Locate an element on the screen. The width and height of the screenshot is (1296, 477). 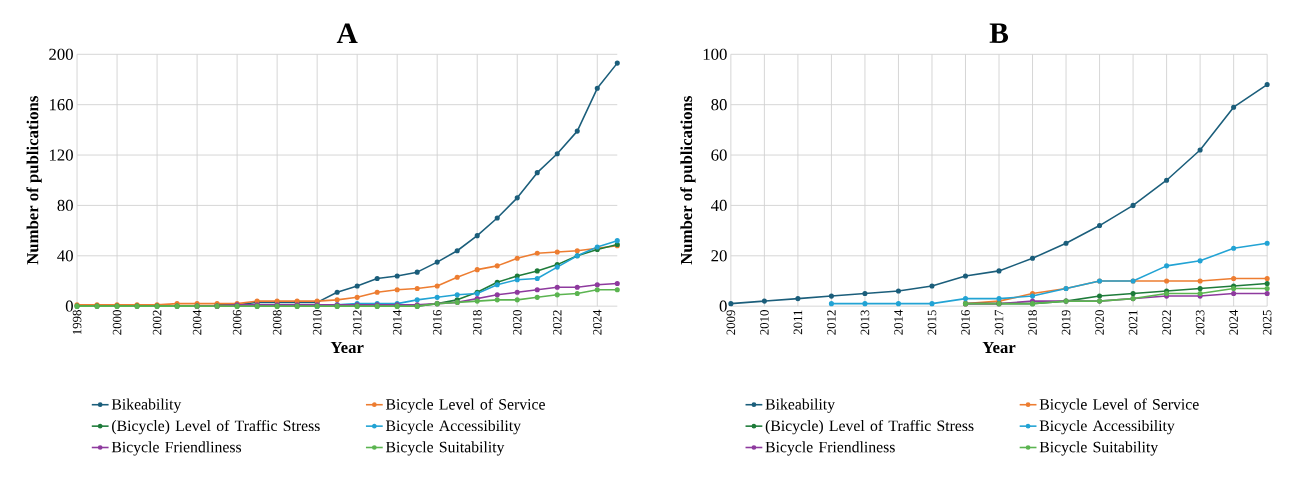
chart-title: A is located at coordinates (347, 33).